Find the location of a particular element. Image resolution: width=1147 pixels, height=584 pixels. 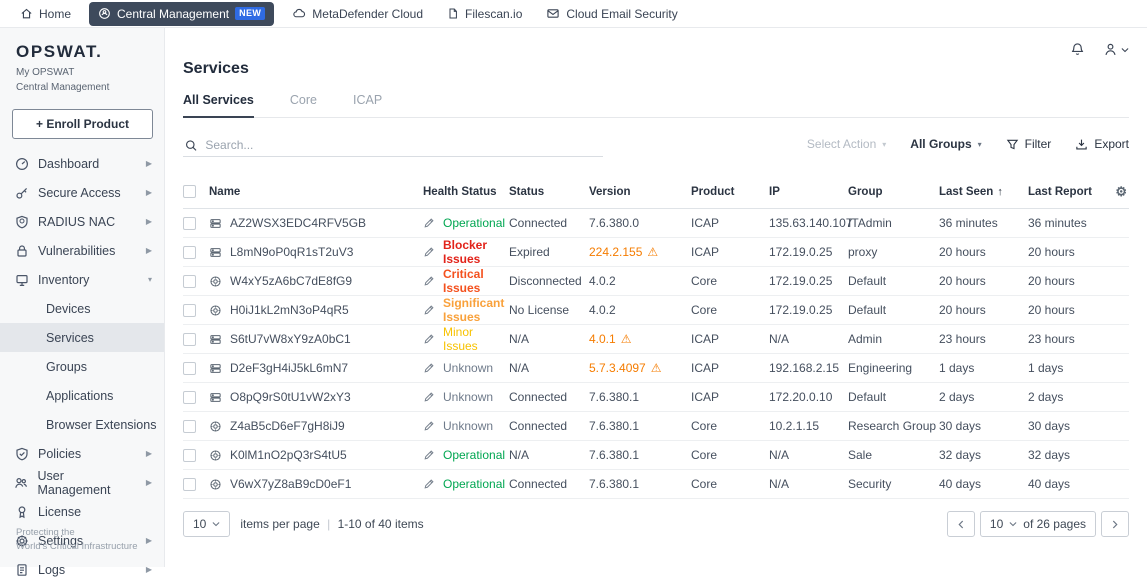

tab-icap: ICAP is located at coordinates (367, 105).